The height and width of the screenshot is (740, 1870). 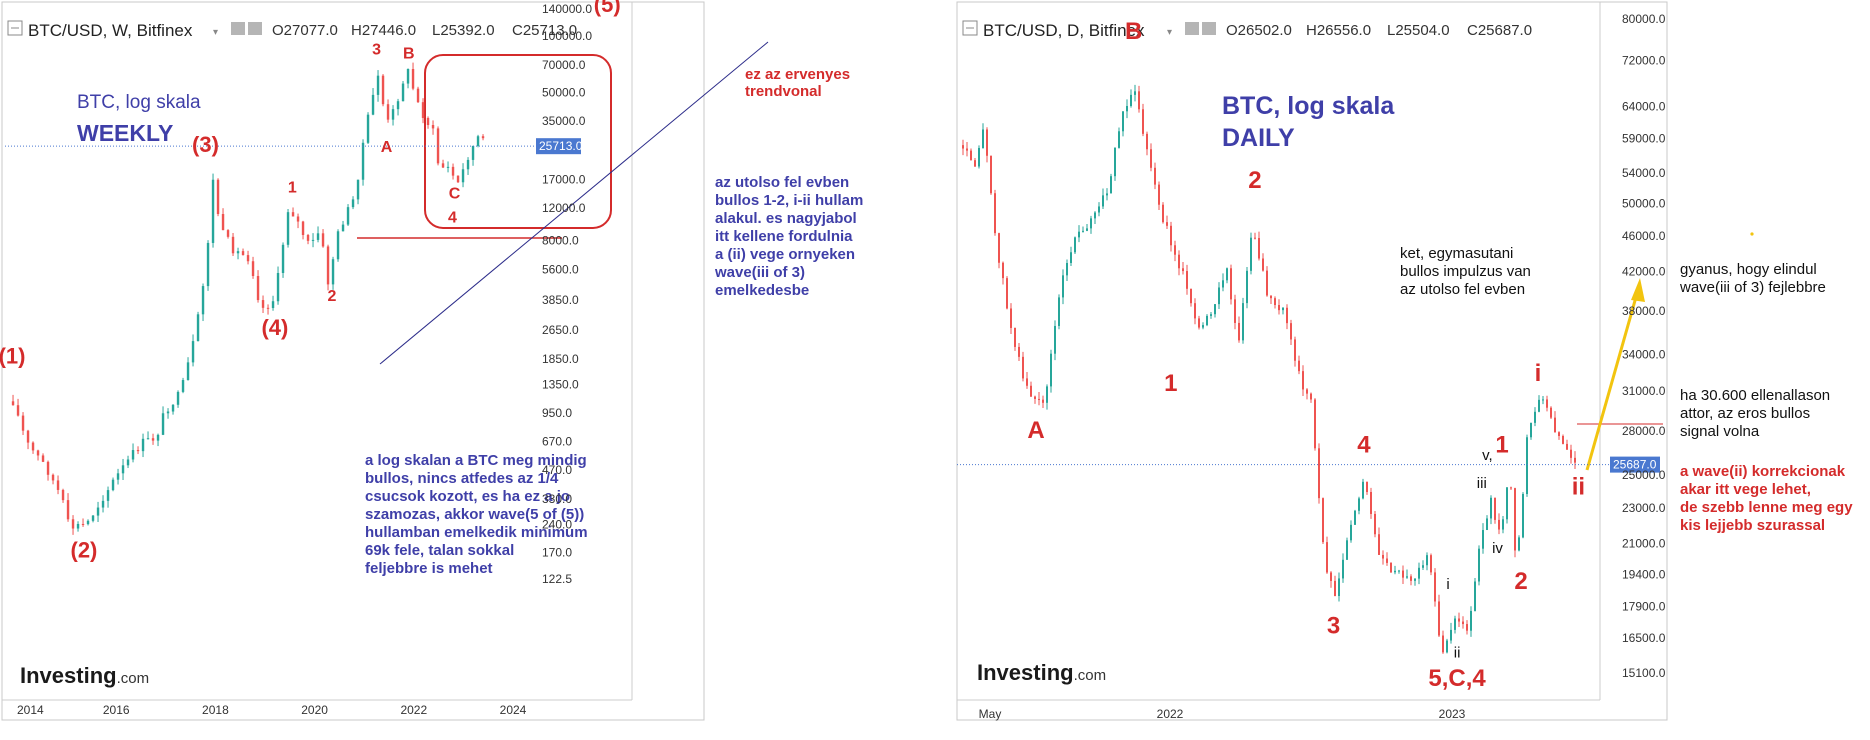 What do you see at coordinates (759, 272) in the screenshot?
I see `weekly-note-line: wave(iii of 3)` at bounding box center [759, 272].